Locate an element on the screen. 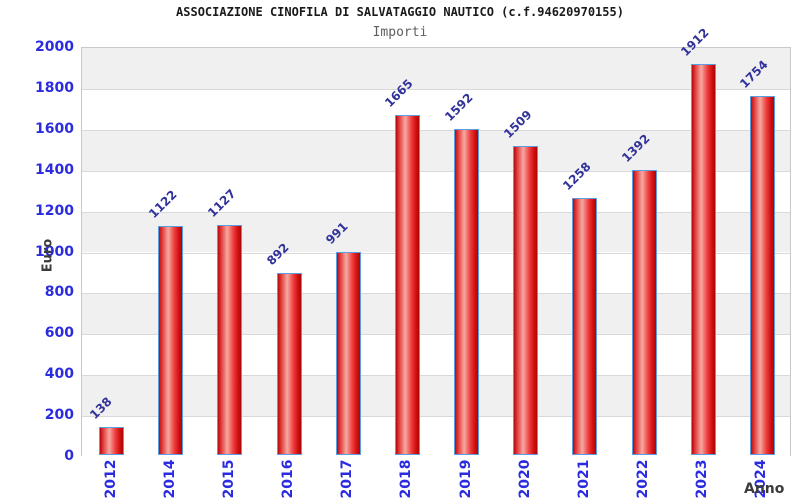  x-tick-label: 2016 is located at coordinates (288, 479).